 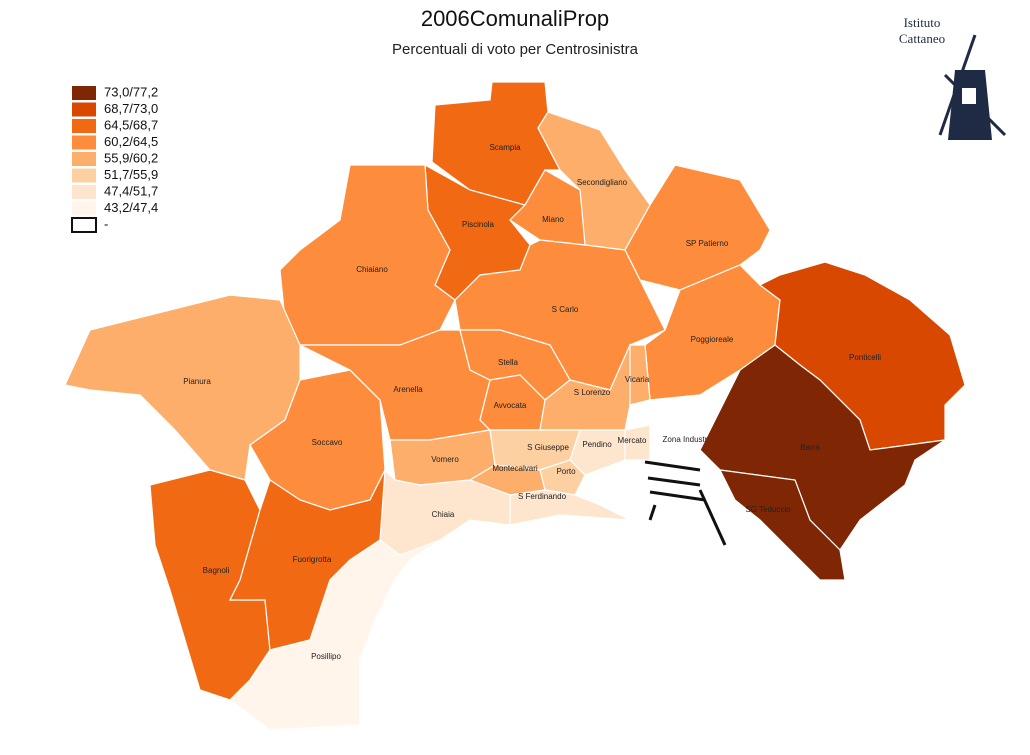 I want to click on region-label: Stella, so click(x=508, y=362).